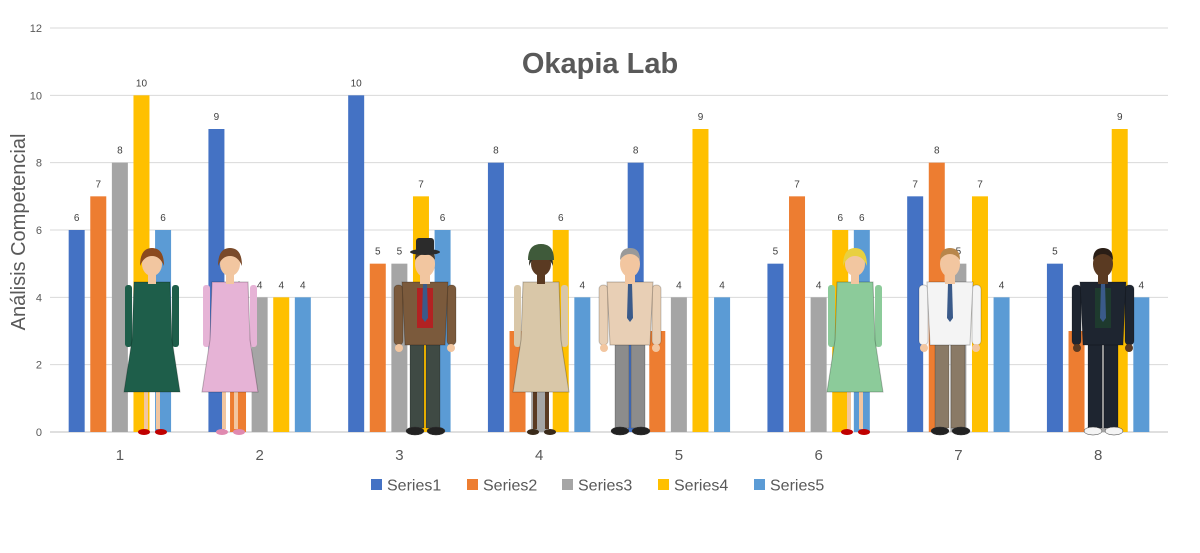 The width and height of the screenshot is (1200, 553). I want to click on man-brown-suit-hat-icon, so click(425, 337).